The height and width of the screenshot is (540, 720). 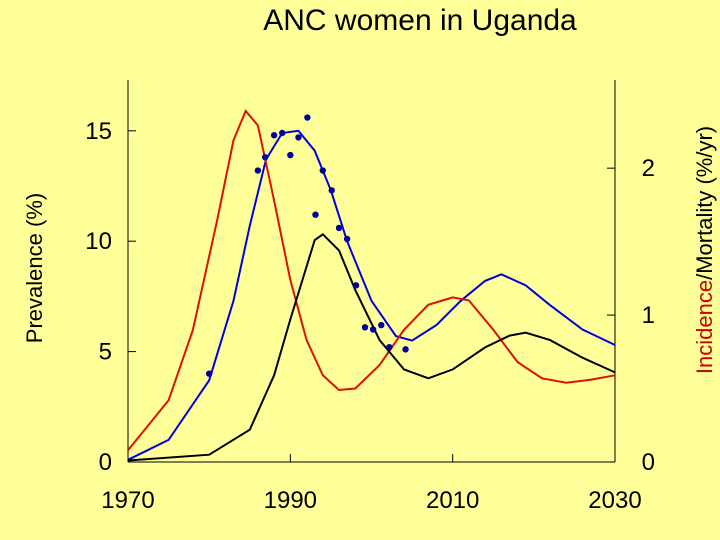 What do you see at coordinates (648, 462) in the screenshot?
I see `y2-tick-label: 0` at bounding box center [648, 462].